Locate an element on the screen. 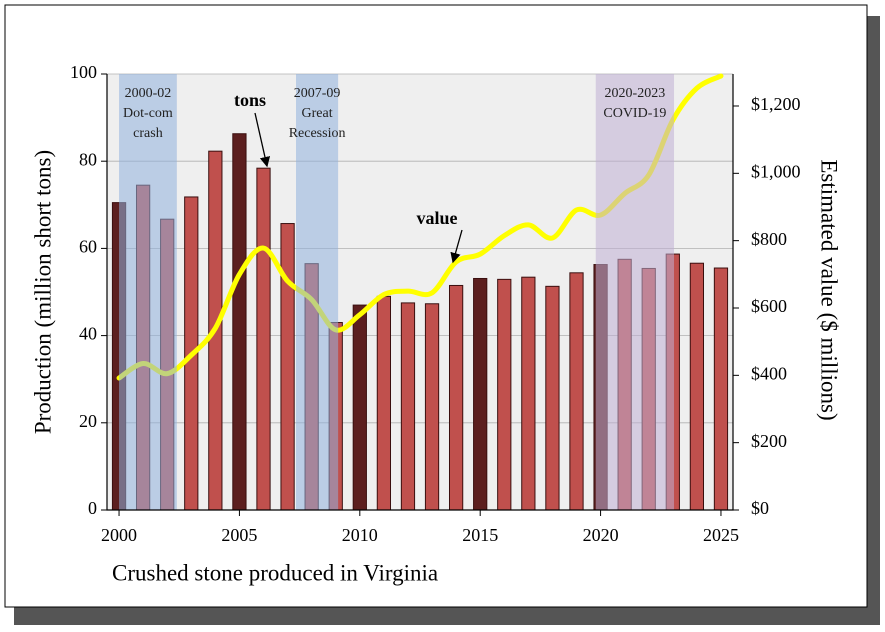 The width and height of the screenshot is (885, 632). x-axis-title: Crushed stone produced in Virginia is located at coordinates (275, 572).